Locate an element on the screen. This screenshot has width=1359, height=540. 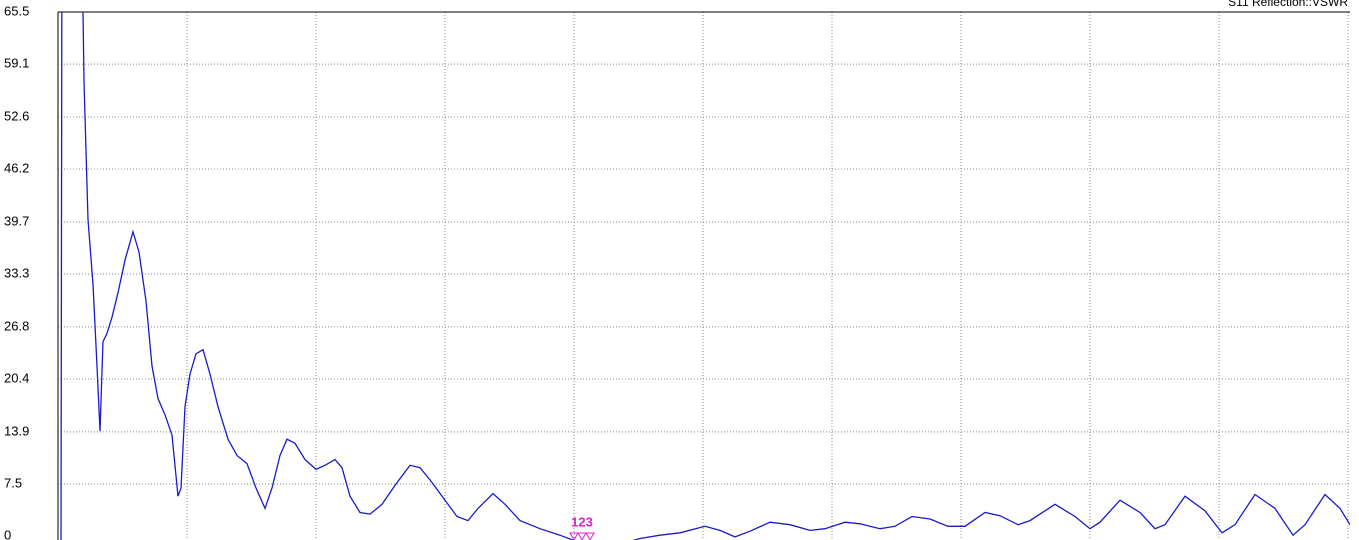
y-tick-label: 59.1 is located at coordinates (16, 63).